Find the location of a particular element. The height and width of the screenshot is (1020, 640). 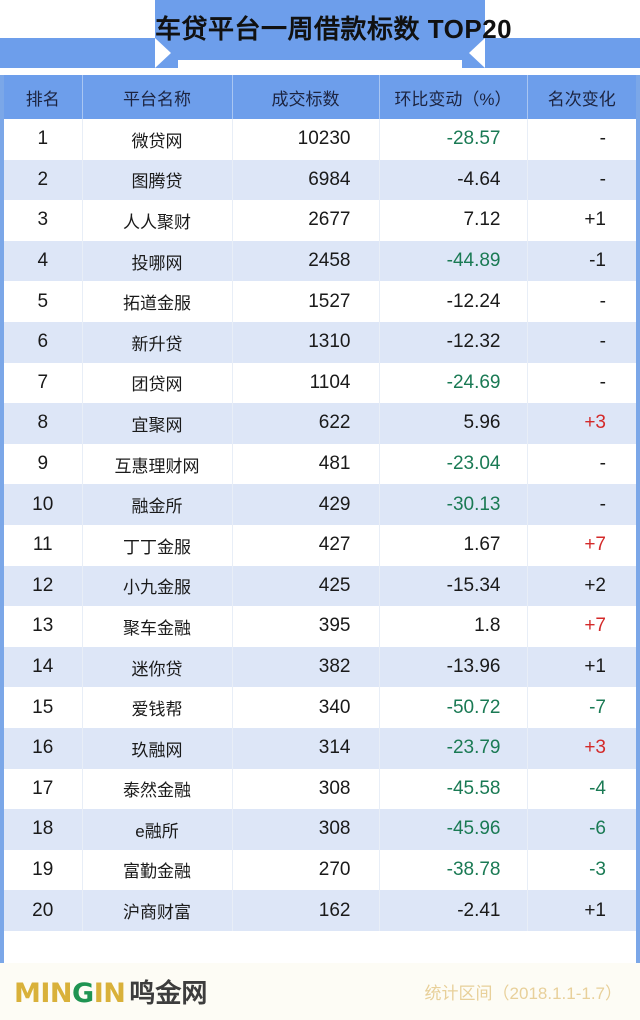

table-row: 8 宜聚网 622 5.96 +3 is located at coordinates (320, 423).